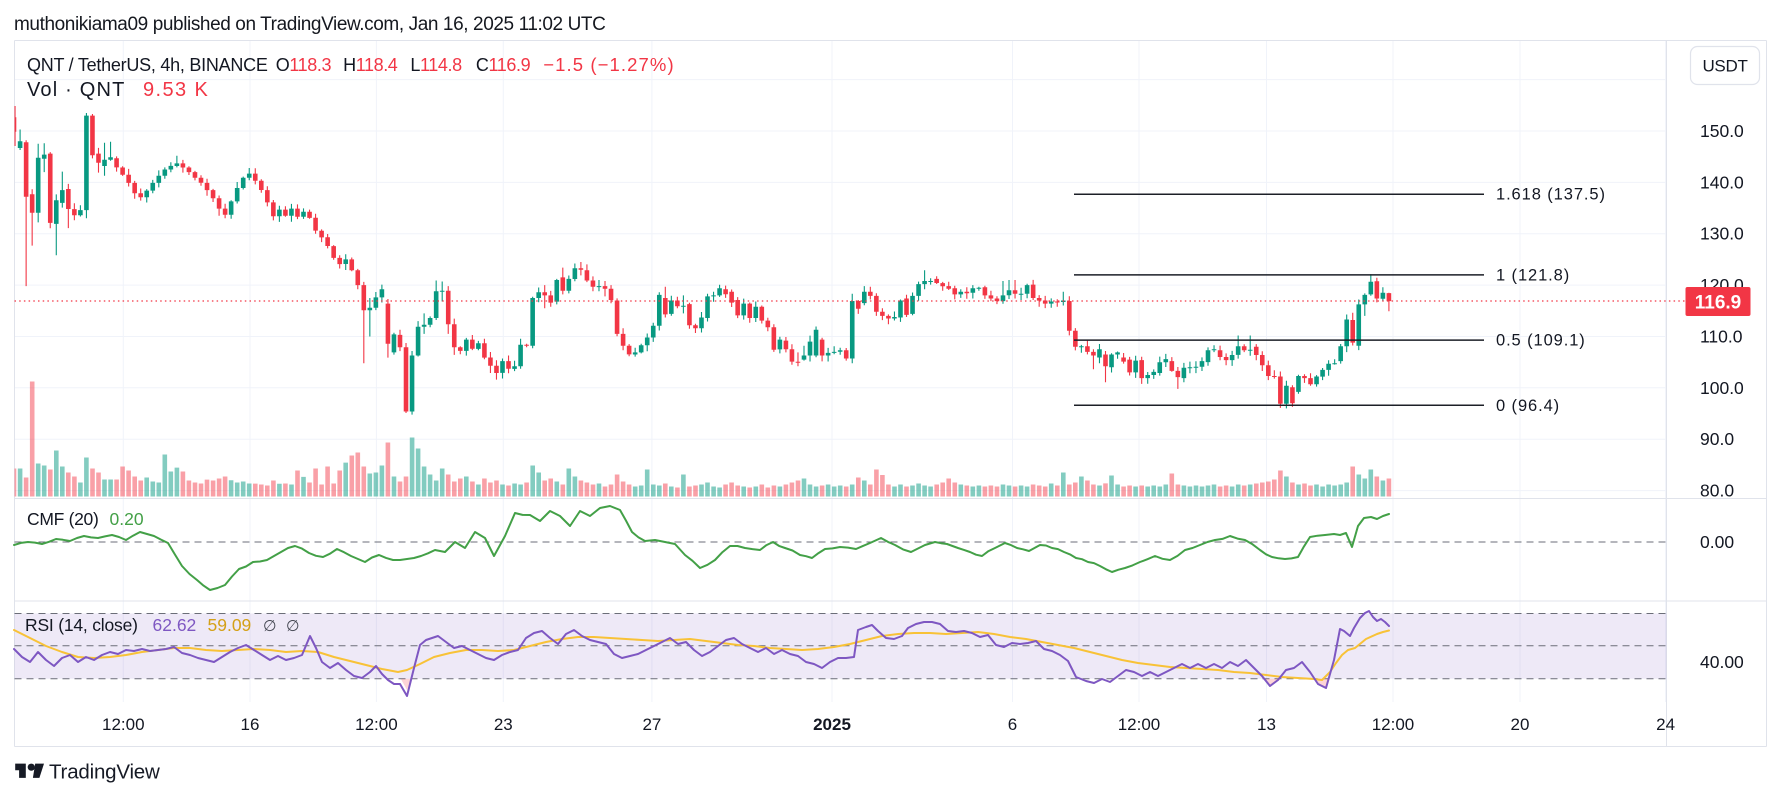  What do you see at coordinates (176, 90) in the screenshot?
I see `svg-text: 9.53 K` at bounding box center [176, 90].